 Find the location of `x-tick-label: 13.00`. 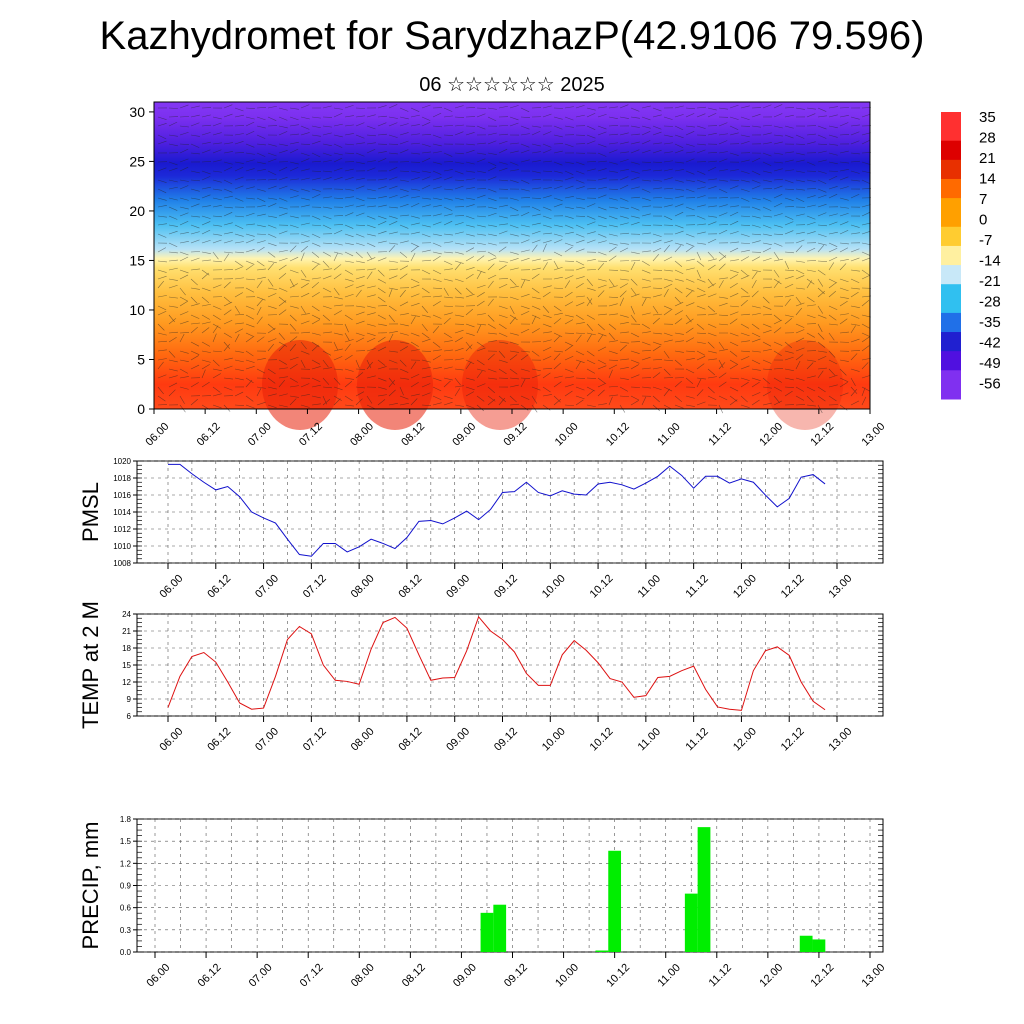

x-tick-label: 13.00 is located at coordinates (841, 740).